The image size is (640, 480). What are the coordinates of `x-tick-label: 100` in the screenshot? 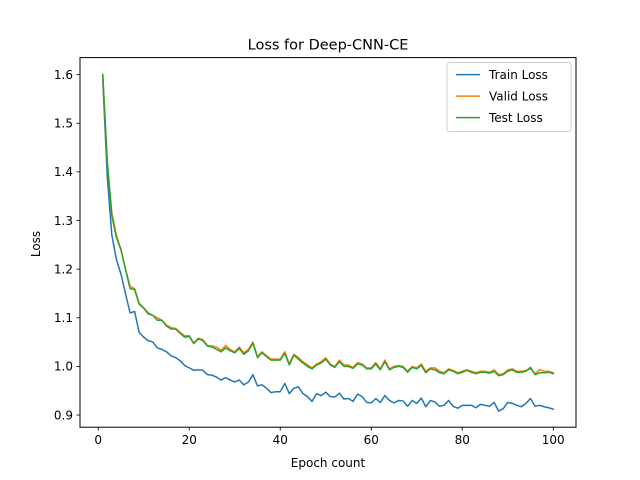 It's located at (553, 440).